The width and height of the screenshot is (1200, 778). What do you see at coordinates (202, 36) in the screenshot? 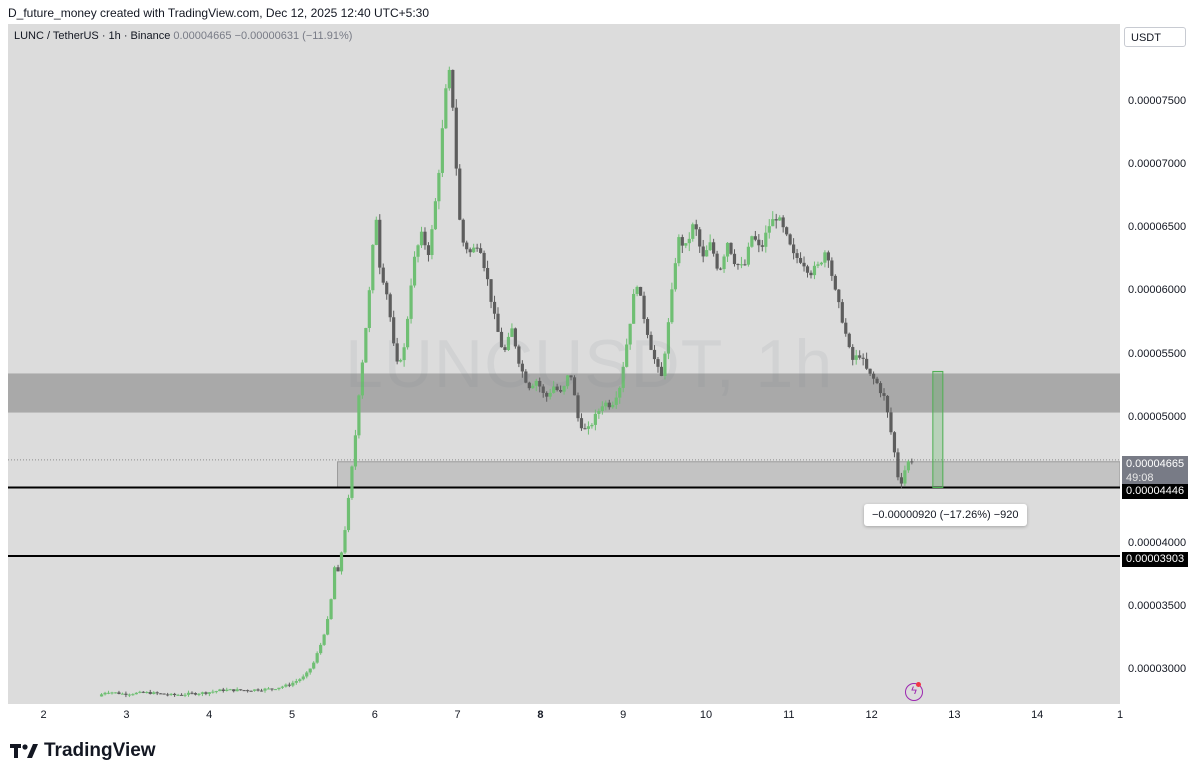
I see `symbol-price: 0.00004665` at bounding box center [202, 36].